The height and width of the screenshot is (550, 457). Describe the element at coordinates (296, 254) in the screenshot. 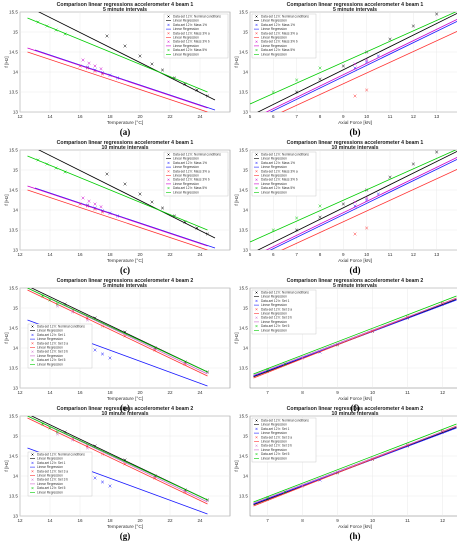

I see `x-tick-label: 7` at that location.